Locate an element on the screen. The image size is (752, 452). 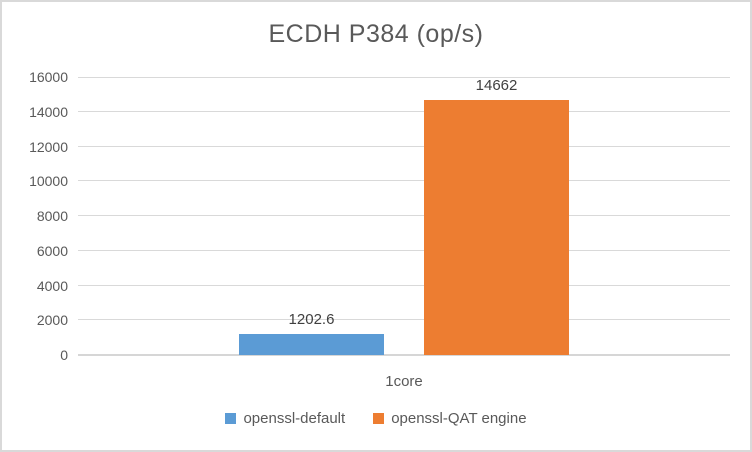
y-axis: 0 2000 4000 6000 8000 10000 12000 14000 16000 is located at coordinates (35, 216).